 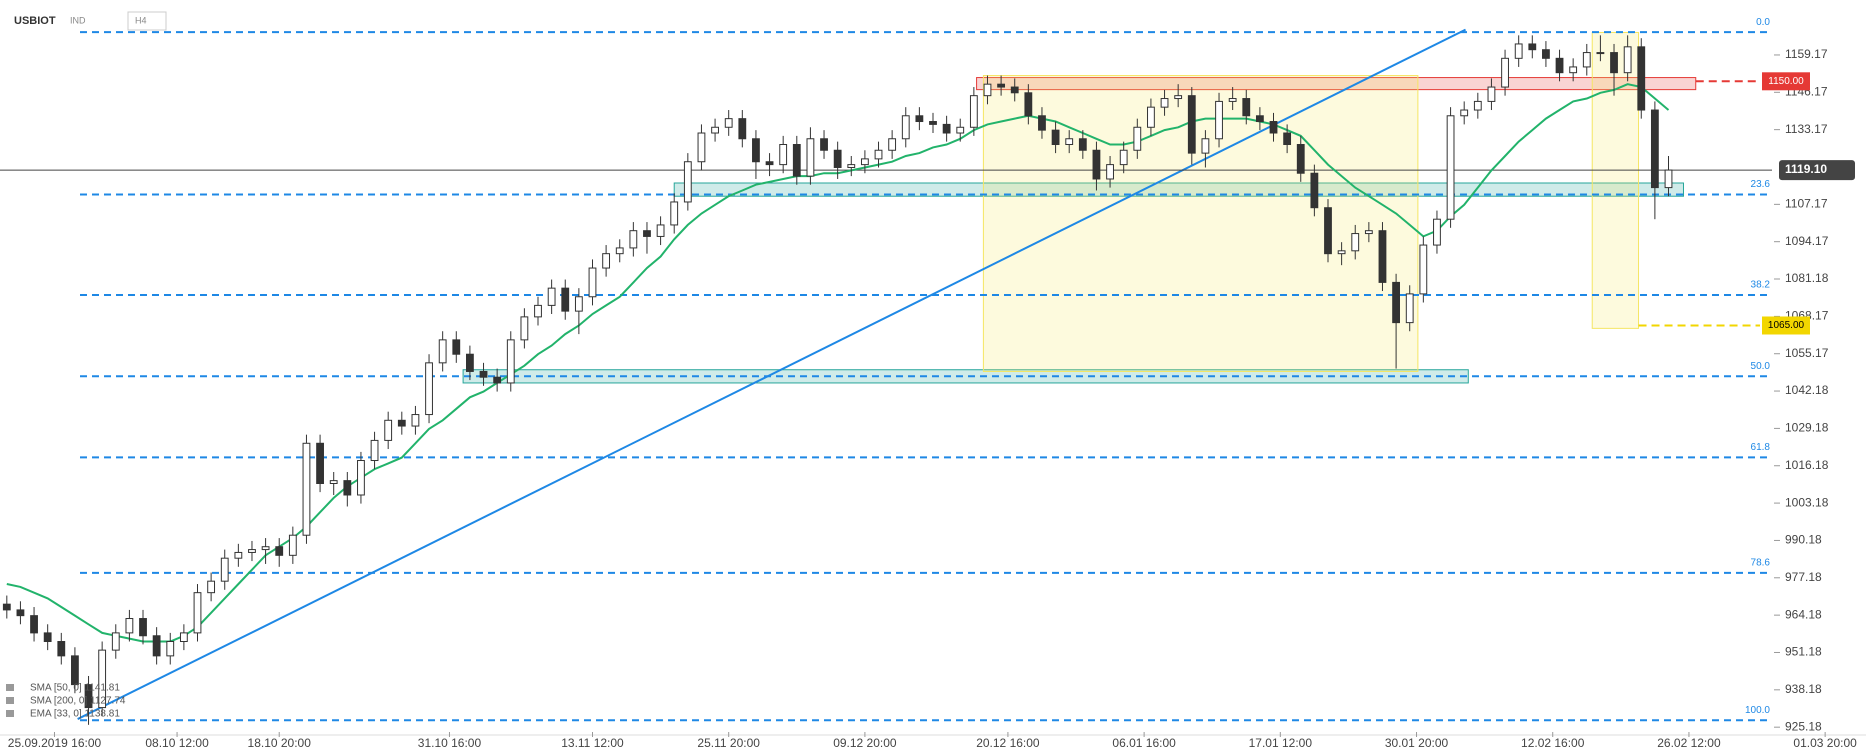 I want to click on x-tick-label: 06.01 16:00, so click(x=1144, y=743).